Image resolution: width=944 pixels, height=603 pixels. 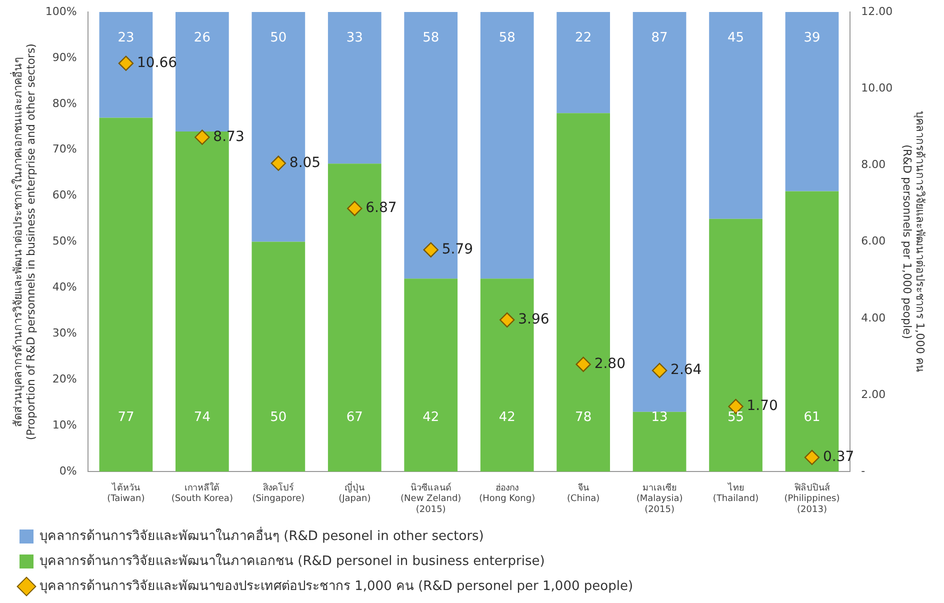 I want to click on data-label: 61, so click(x=812, y=417).